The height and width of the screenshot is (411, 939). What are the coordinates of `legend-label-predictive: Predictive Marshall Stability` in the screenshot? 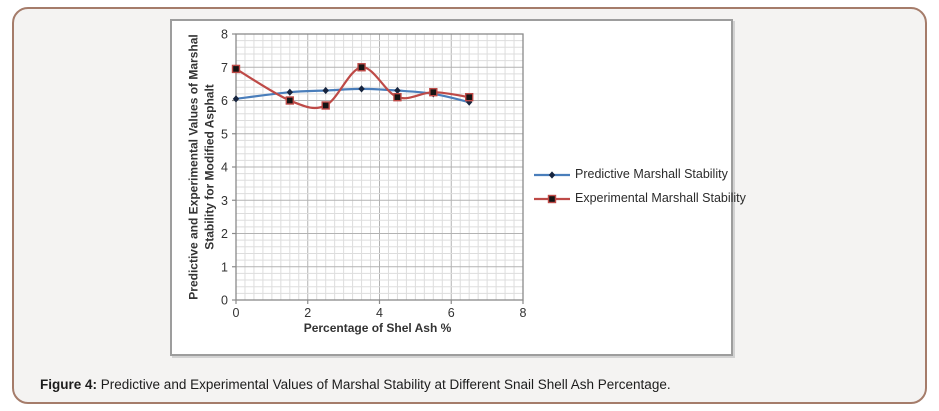 It's located at (651, 174).